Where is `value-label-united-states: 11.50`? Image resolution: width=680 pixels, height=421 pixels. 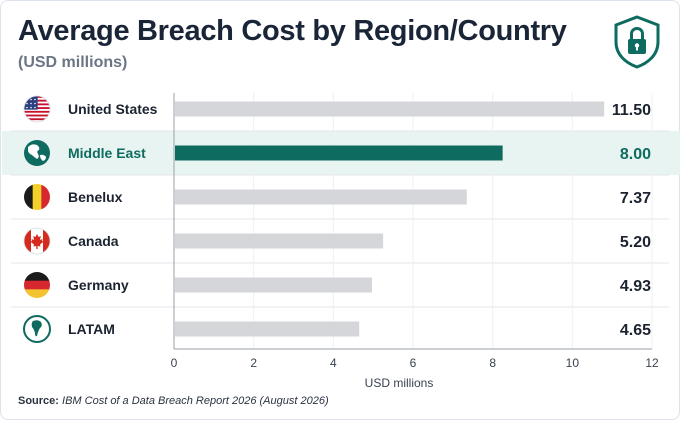
value-label-united-states: 11.50 is located at coordinates (631, 110).